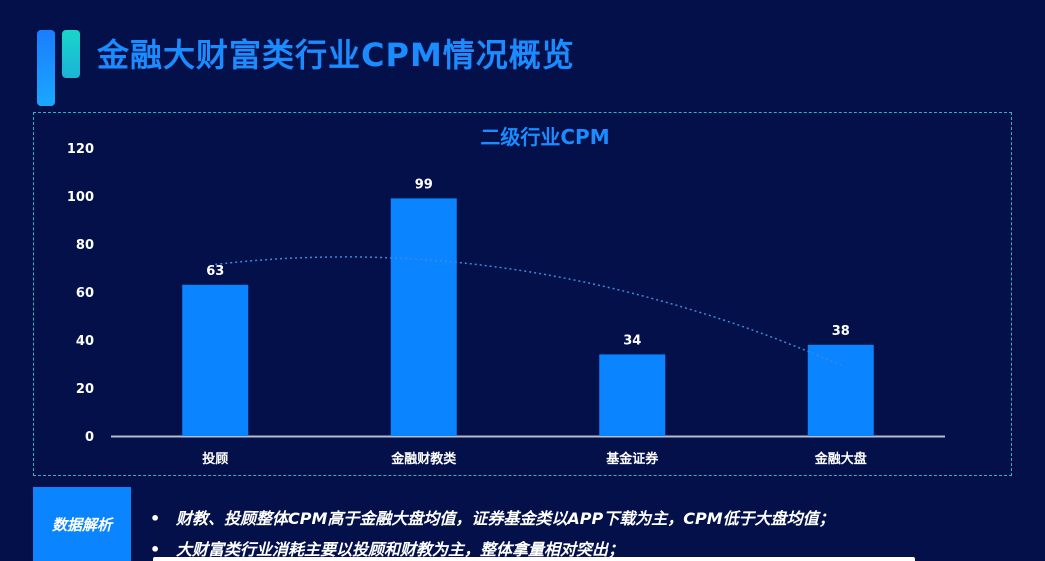 The height and width of the screenshot is (561, 1045). Describe the element at coordinates (85, 245) in the screenshot. I see `y-tick-label: 80` at that location.